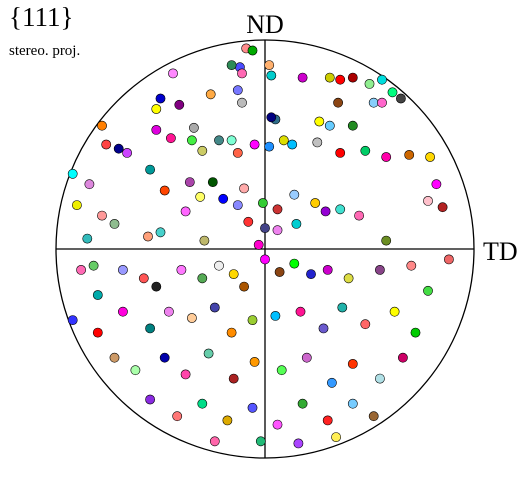  I want to click on chart-subtitle: stereo. proj., so click(45, 51).